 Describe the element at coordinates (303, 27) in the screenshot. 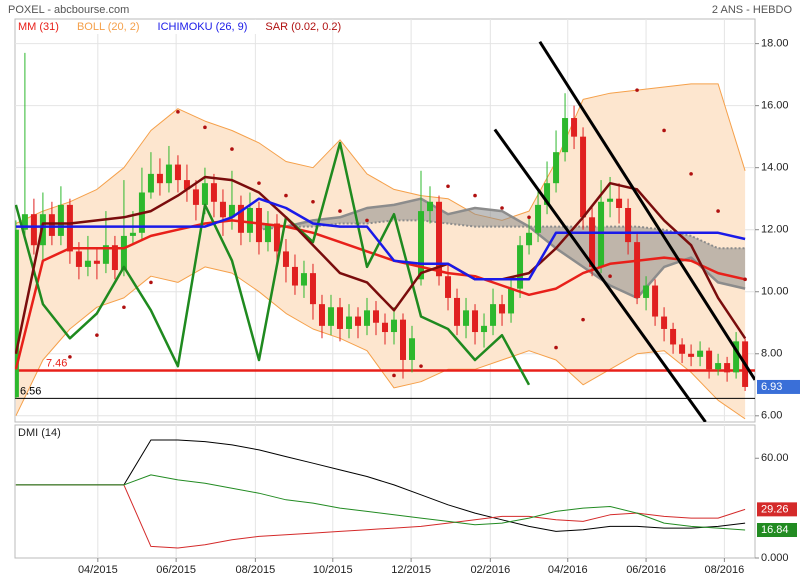

I see `legend-entry: SAR (0.02, 0.2)` at that location.